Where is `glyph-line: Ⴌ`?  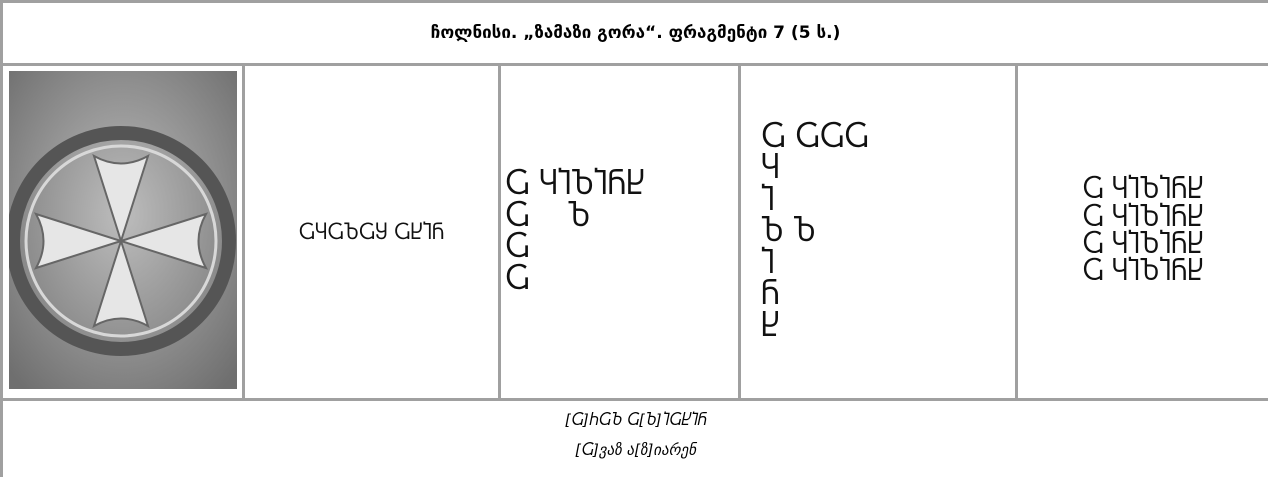
glyph-line: Ⴌ is located at coordinates (770, 295).